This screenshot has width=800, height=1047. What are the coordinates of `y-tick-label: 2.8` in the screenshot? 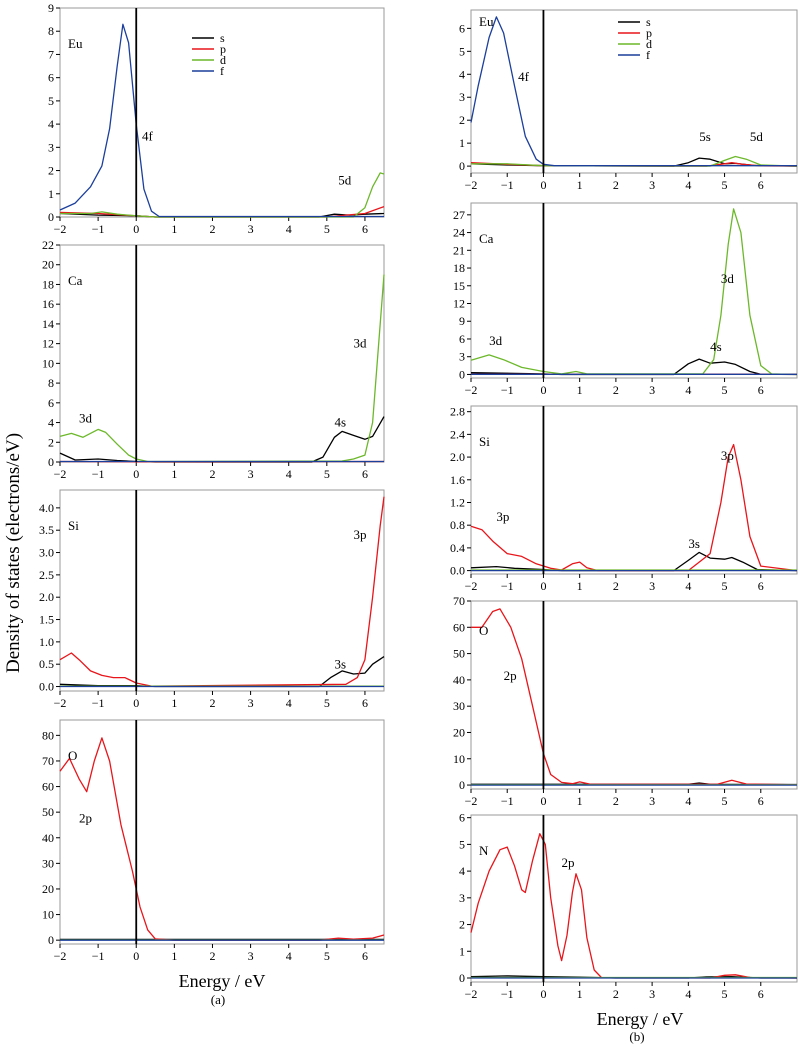 It's located at (457, 412).